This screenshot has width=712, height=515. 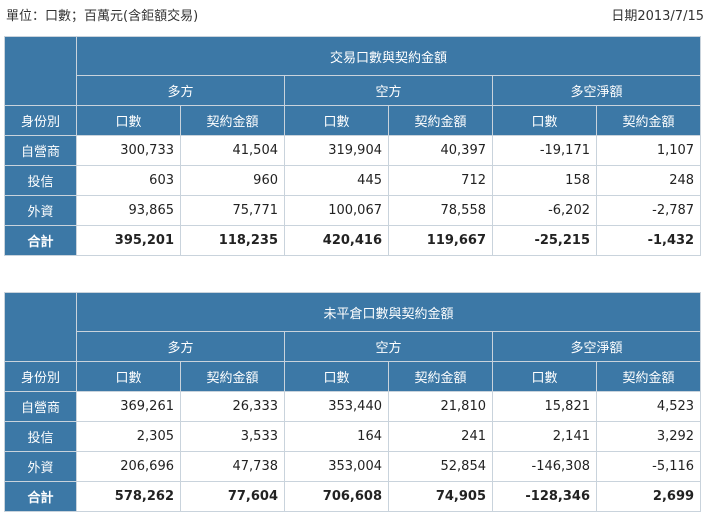 What do you see at coordinates (232, 466) in the screenshot?
I see `cell: 47,738` at bounding box center [232, 466].